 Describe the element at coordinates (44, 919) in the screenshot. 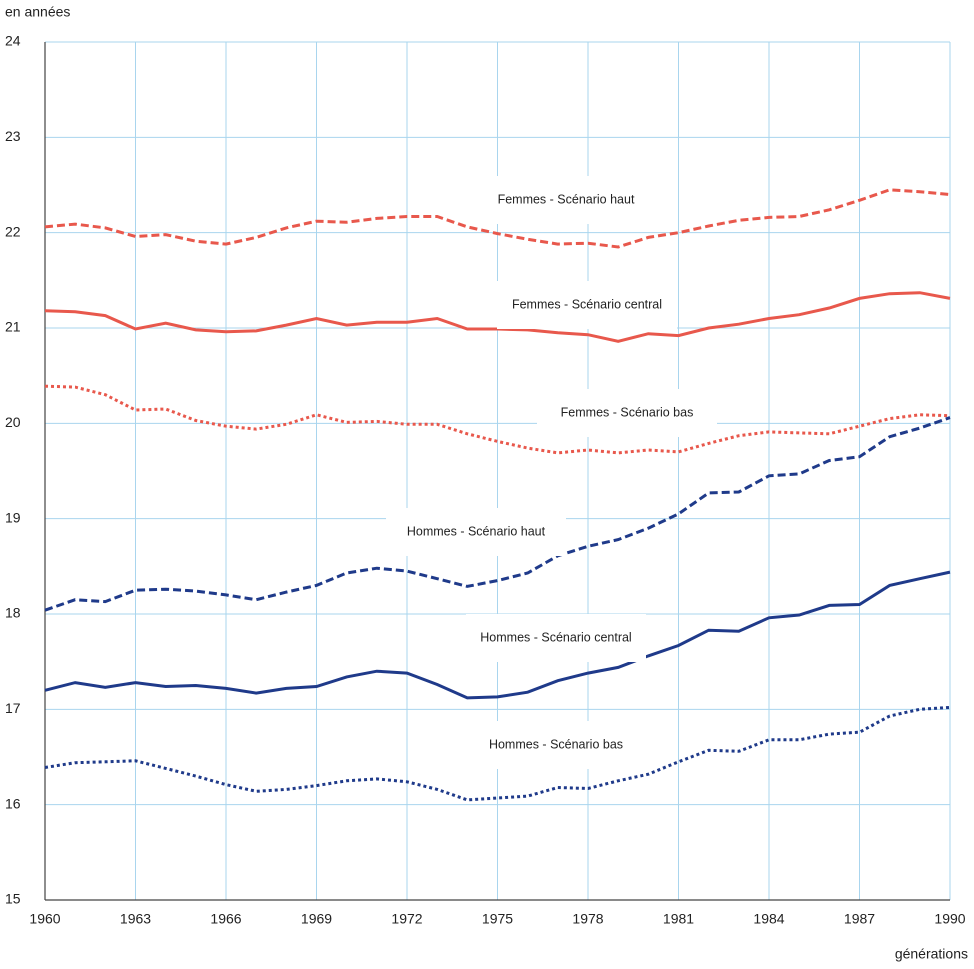

I see `x-tick-label: 1960` at that location.